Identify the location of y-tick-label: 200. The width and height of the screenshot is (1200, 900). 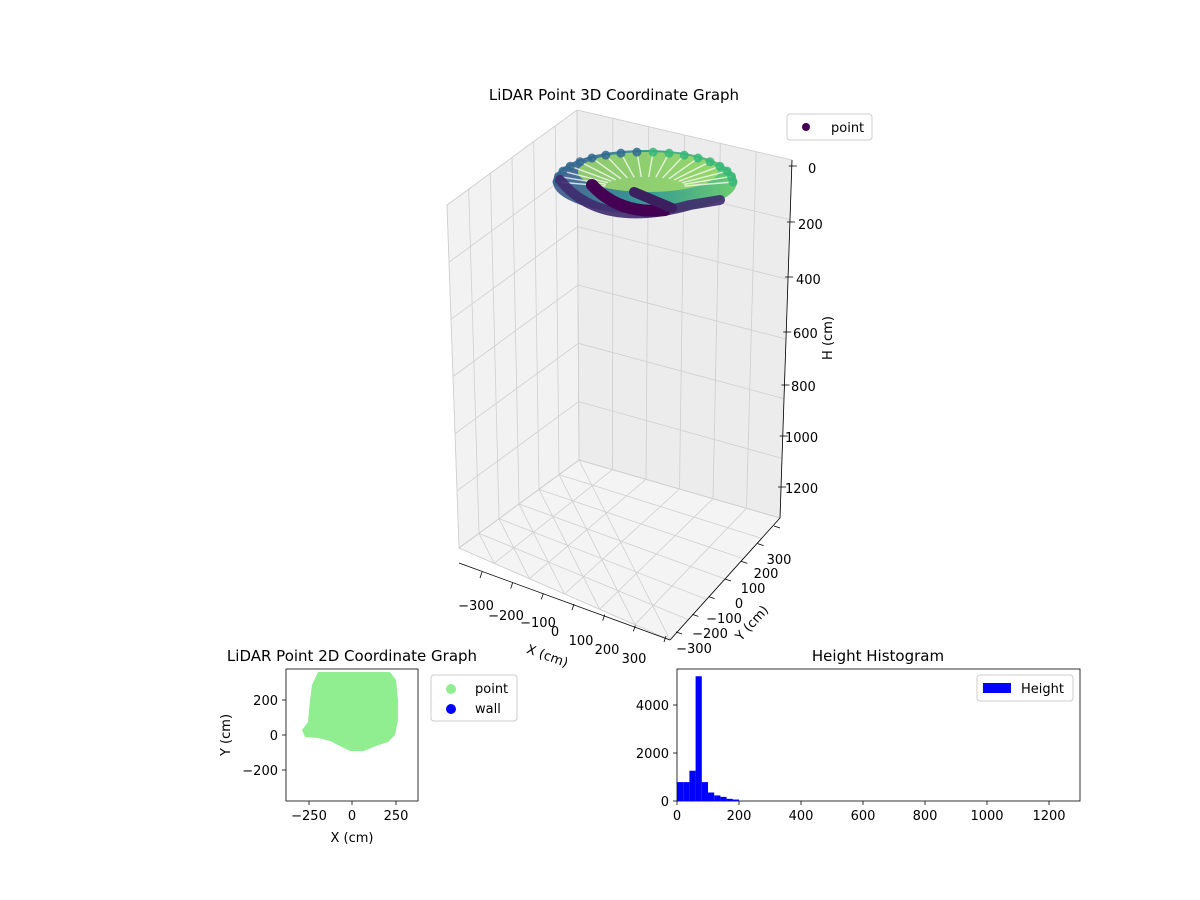
(265, 701).